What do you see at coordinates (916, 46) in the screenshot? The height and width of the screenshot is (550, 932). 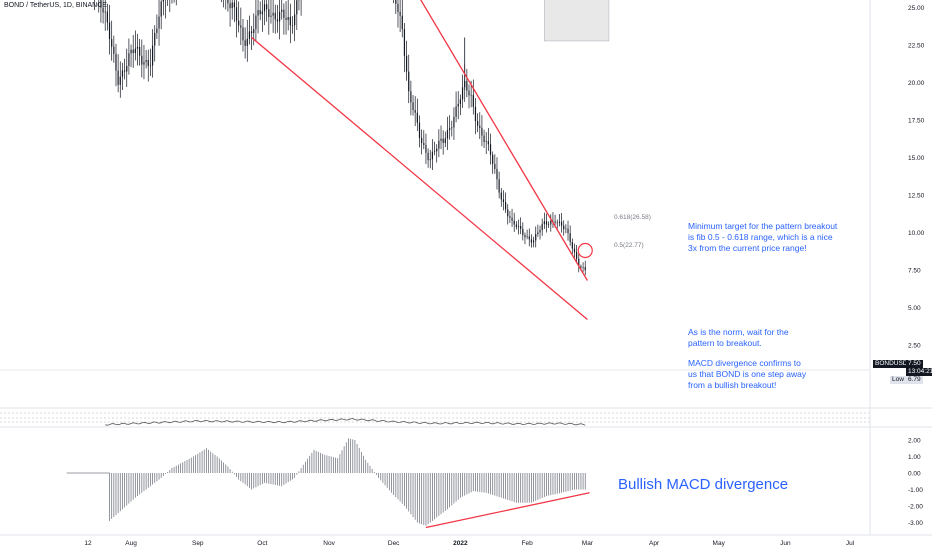 I see `price-tick-label: 22.50` at bounding box center [916, 46].